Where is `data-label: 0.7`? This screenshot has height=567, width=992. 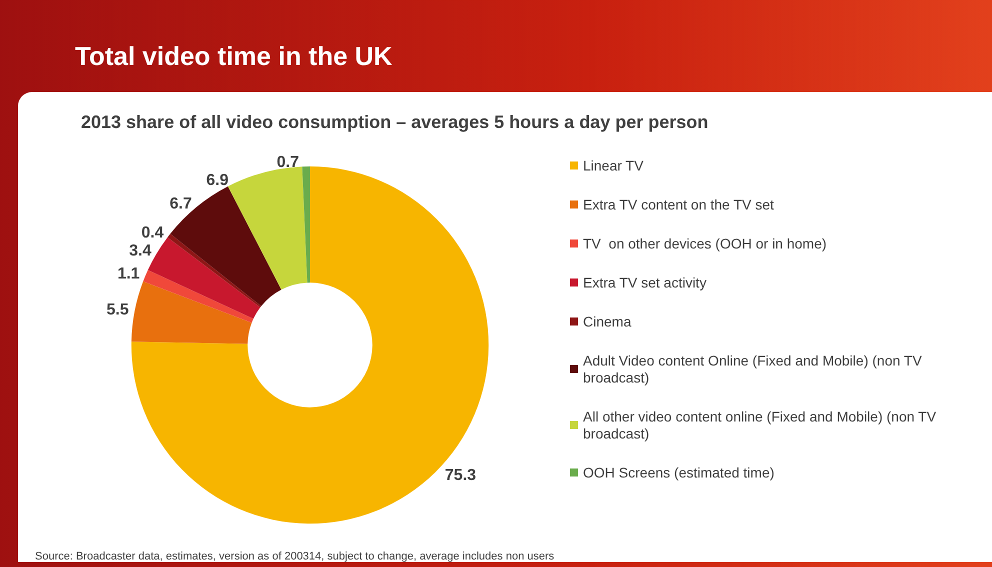 data-label: 0.7 is located at coordinates (288, 162).